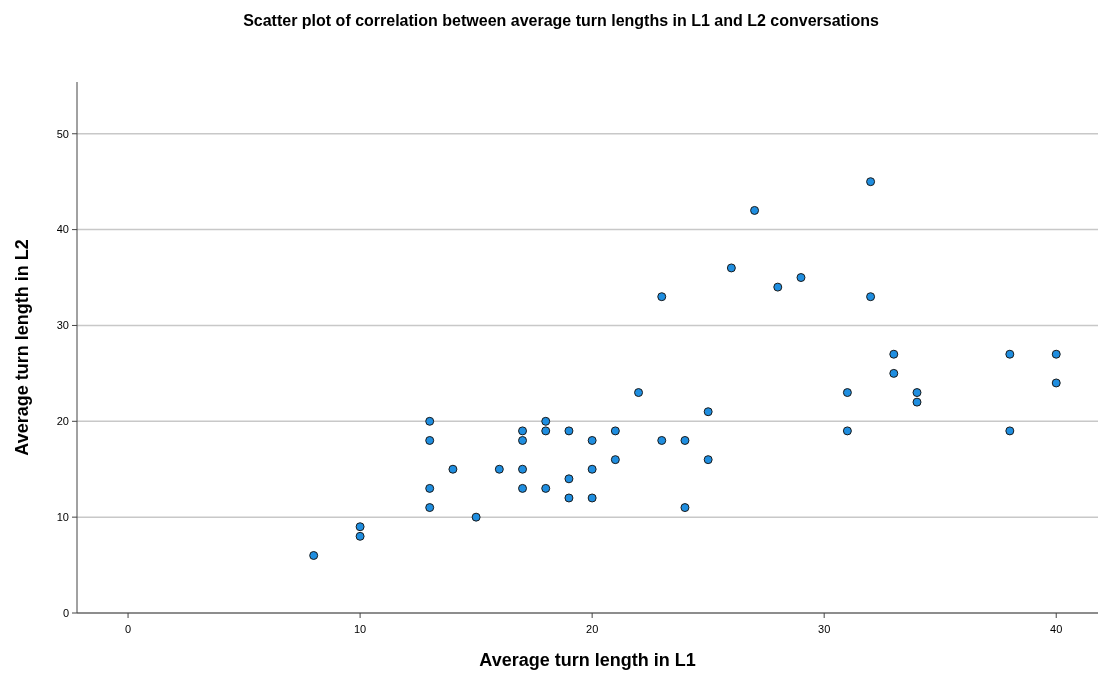 The height and width of the screenshot is (680, 1102). What do you see at coordinates (561, 20) in the screenshot?
I see `chart-title: Scatter plot of correlation between average turn lengths in L1 and L2 conversations` at bounding box center [561, 20].